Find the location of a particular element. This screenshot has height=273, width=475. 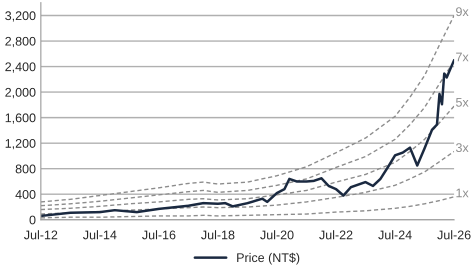

y-tick-label: 400 is located at coordinates (25, 194).